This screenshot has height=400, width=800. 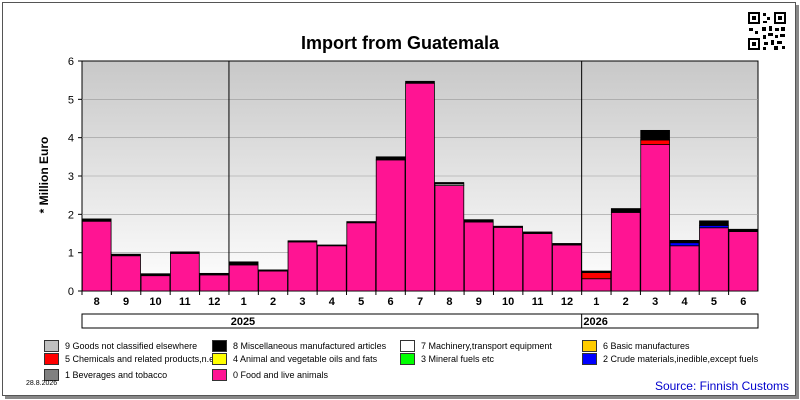 What do you see at coordinates (479, 302) in the screenshot?
I see `x-tick-label: 9` at bounding box center [479, 302].